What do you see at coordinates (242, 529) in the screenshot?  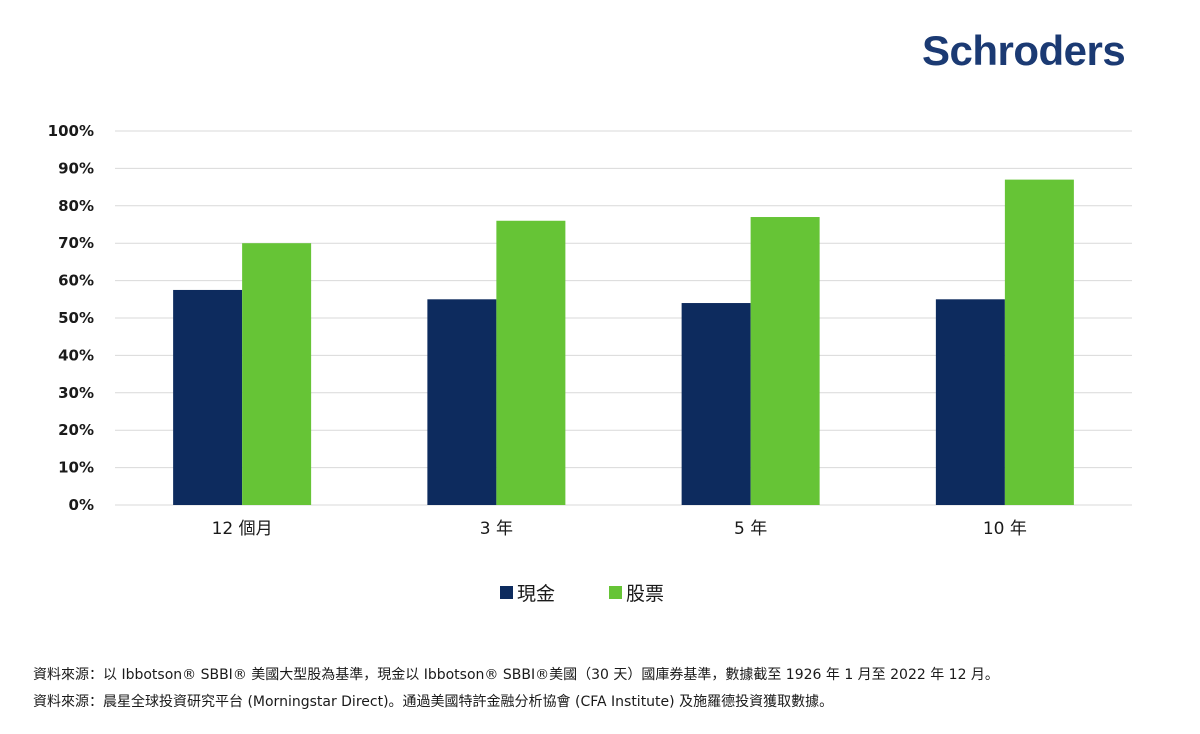 I see `x-category-label: 12 個月` at bounding box center [242, 529].